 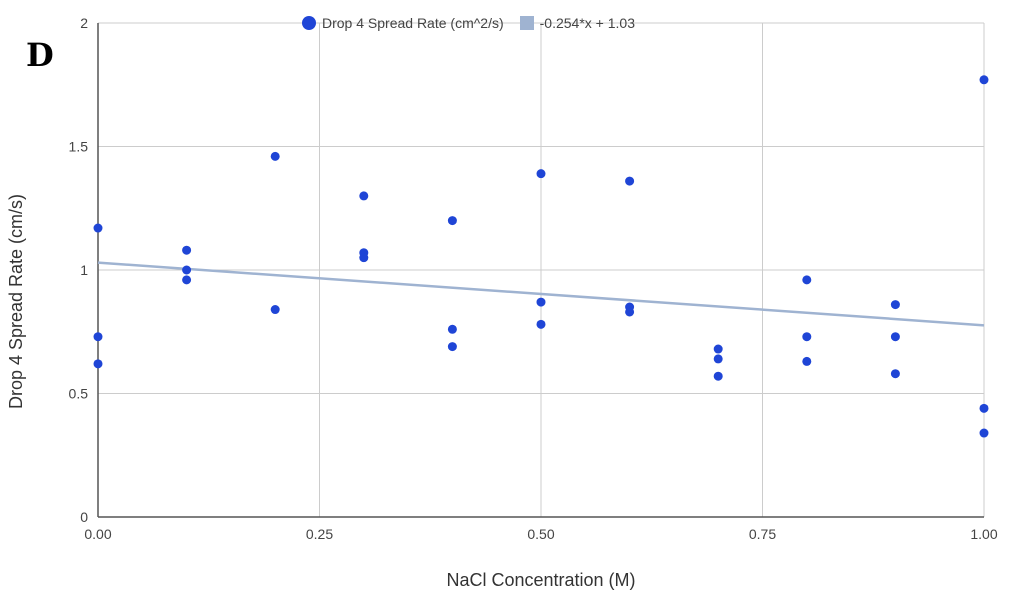 I want to click on x-axis-title: NaCl Concentration (M), so click(x=541, y=580).